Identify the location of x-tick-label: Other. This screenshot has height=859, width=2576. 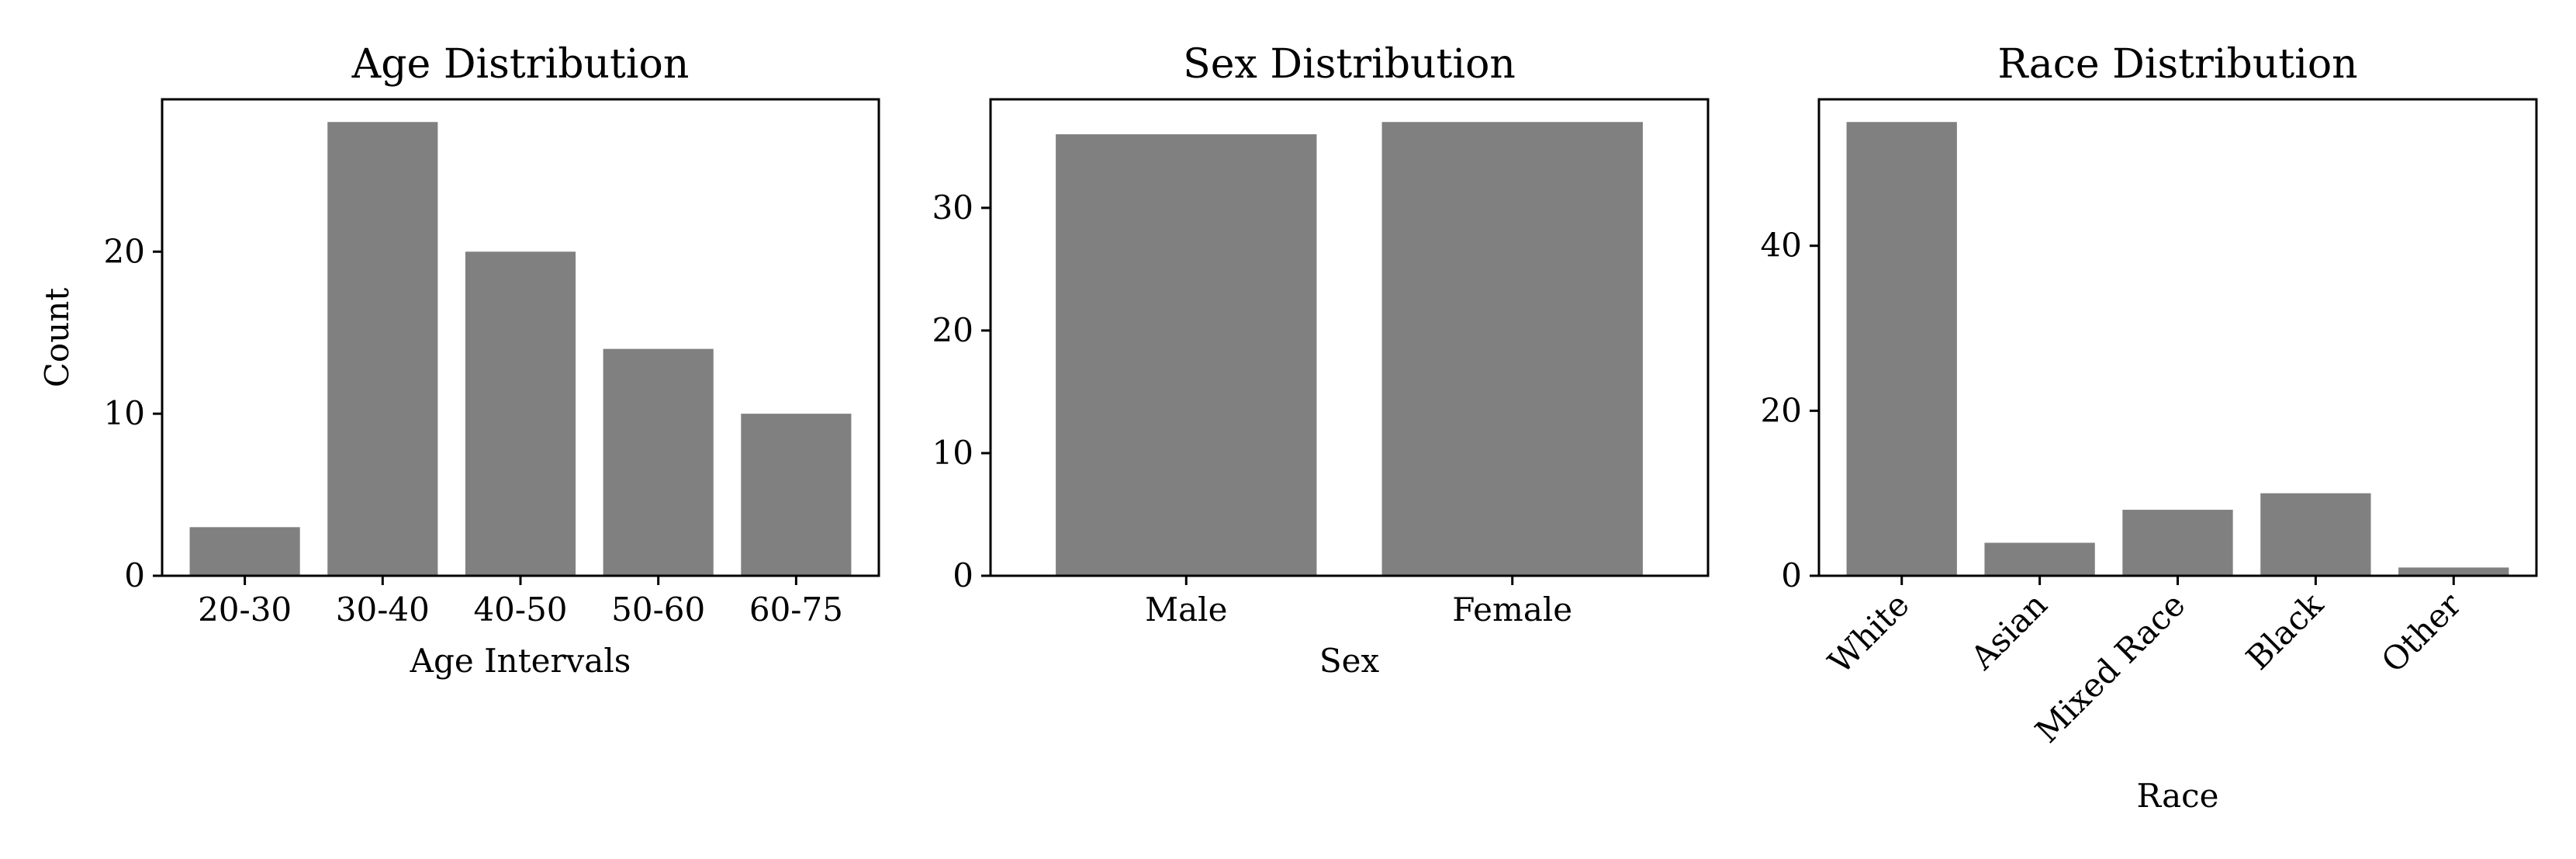
(2421, 632).